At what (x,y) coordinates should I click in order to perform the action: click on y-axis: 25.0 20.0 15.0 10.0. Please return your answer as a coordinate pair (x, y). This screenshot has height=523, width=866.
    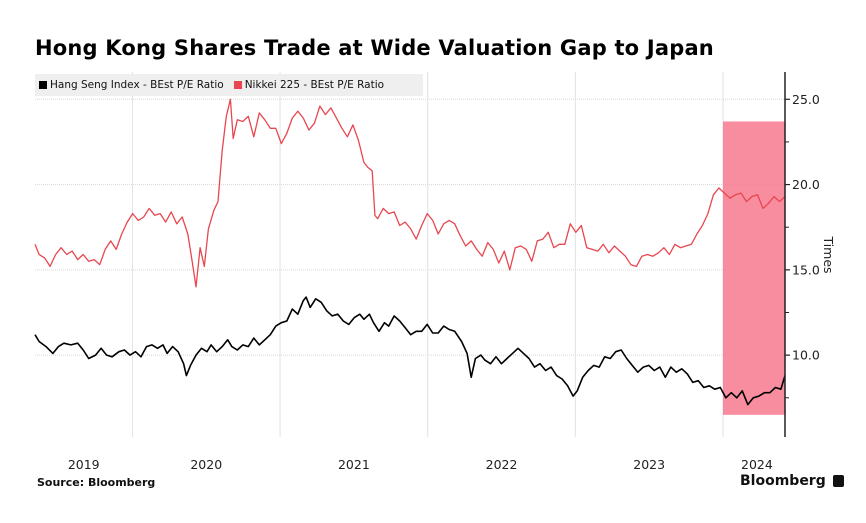
    Looking at the image, I should click on (802, 254).